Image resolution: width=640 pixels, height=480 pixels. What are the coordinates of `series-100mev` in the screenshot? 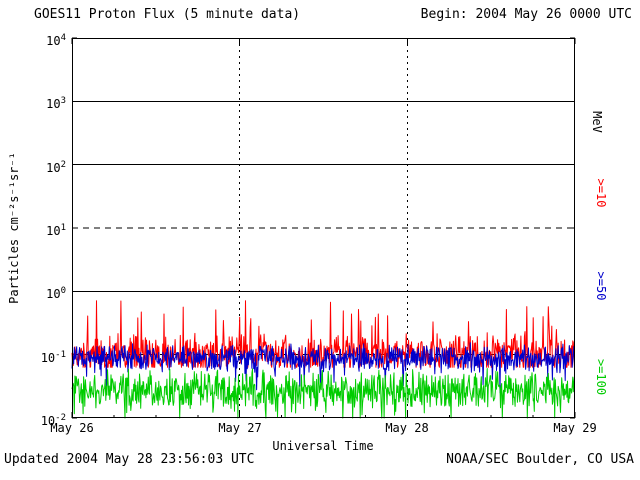 It's located at (323, 393).